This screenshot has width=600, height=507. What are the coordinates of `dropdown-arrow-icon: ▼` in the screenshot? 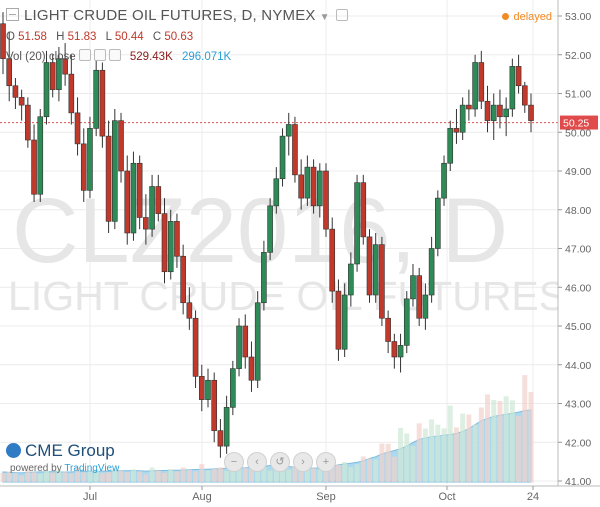 It's located at (324, 17).